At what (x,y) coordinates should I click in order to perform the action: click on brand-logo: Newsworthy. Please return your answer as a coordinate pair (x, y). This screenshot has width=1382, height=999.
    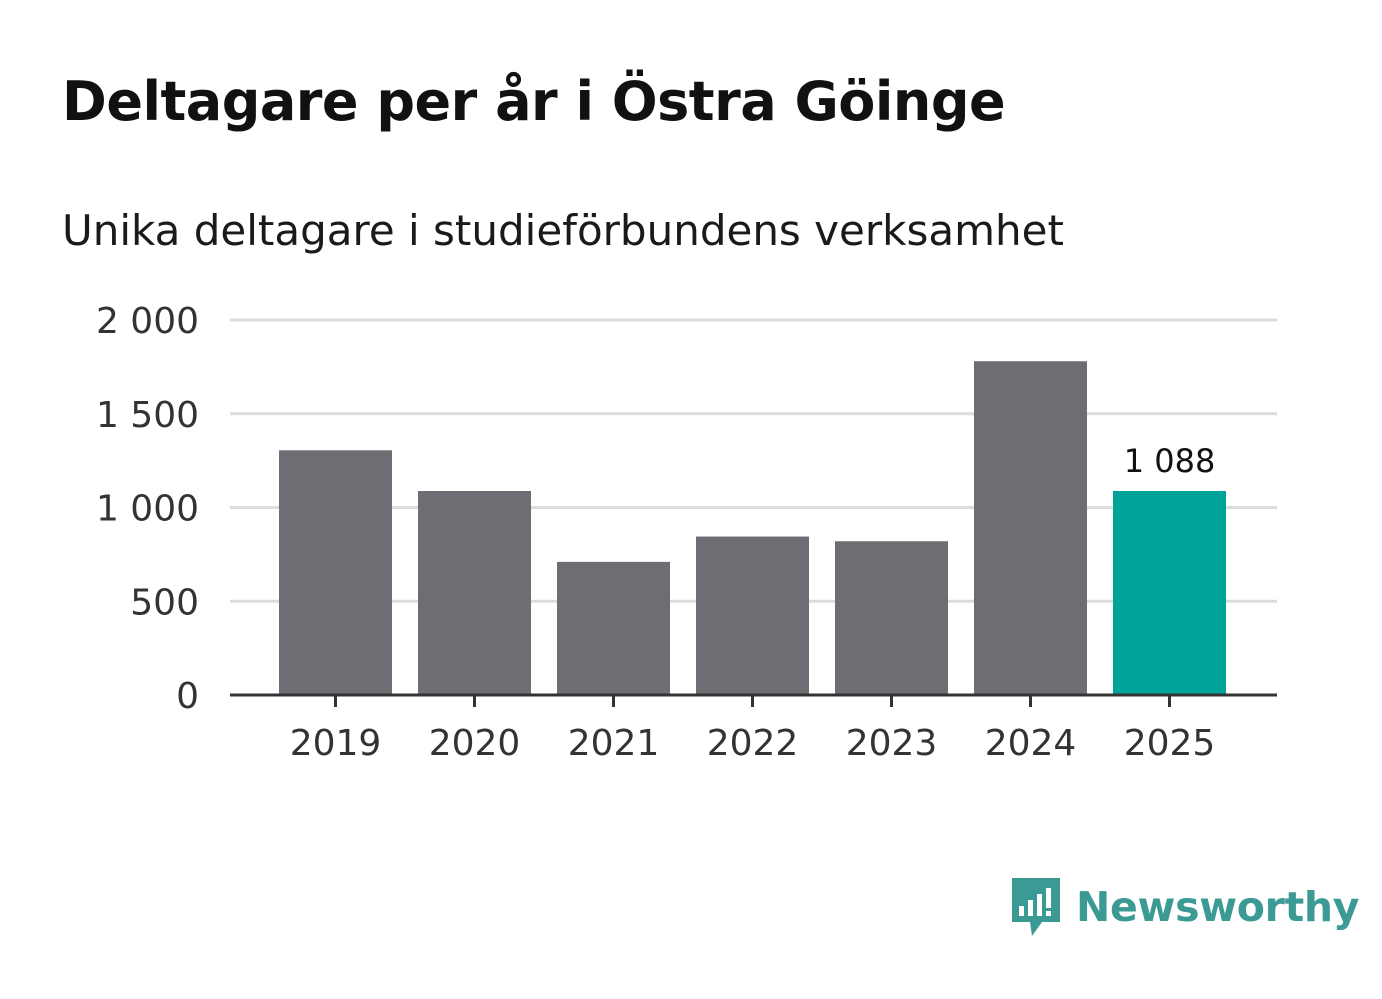
    Looking at the image, I should click on (1184, 907).